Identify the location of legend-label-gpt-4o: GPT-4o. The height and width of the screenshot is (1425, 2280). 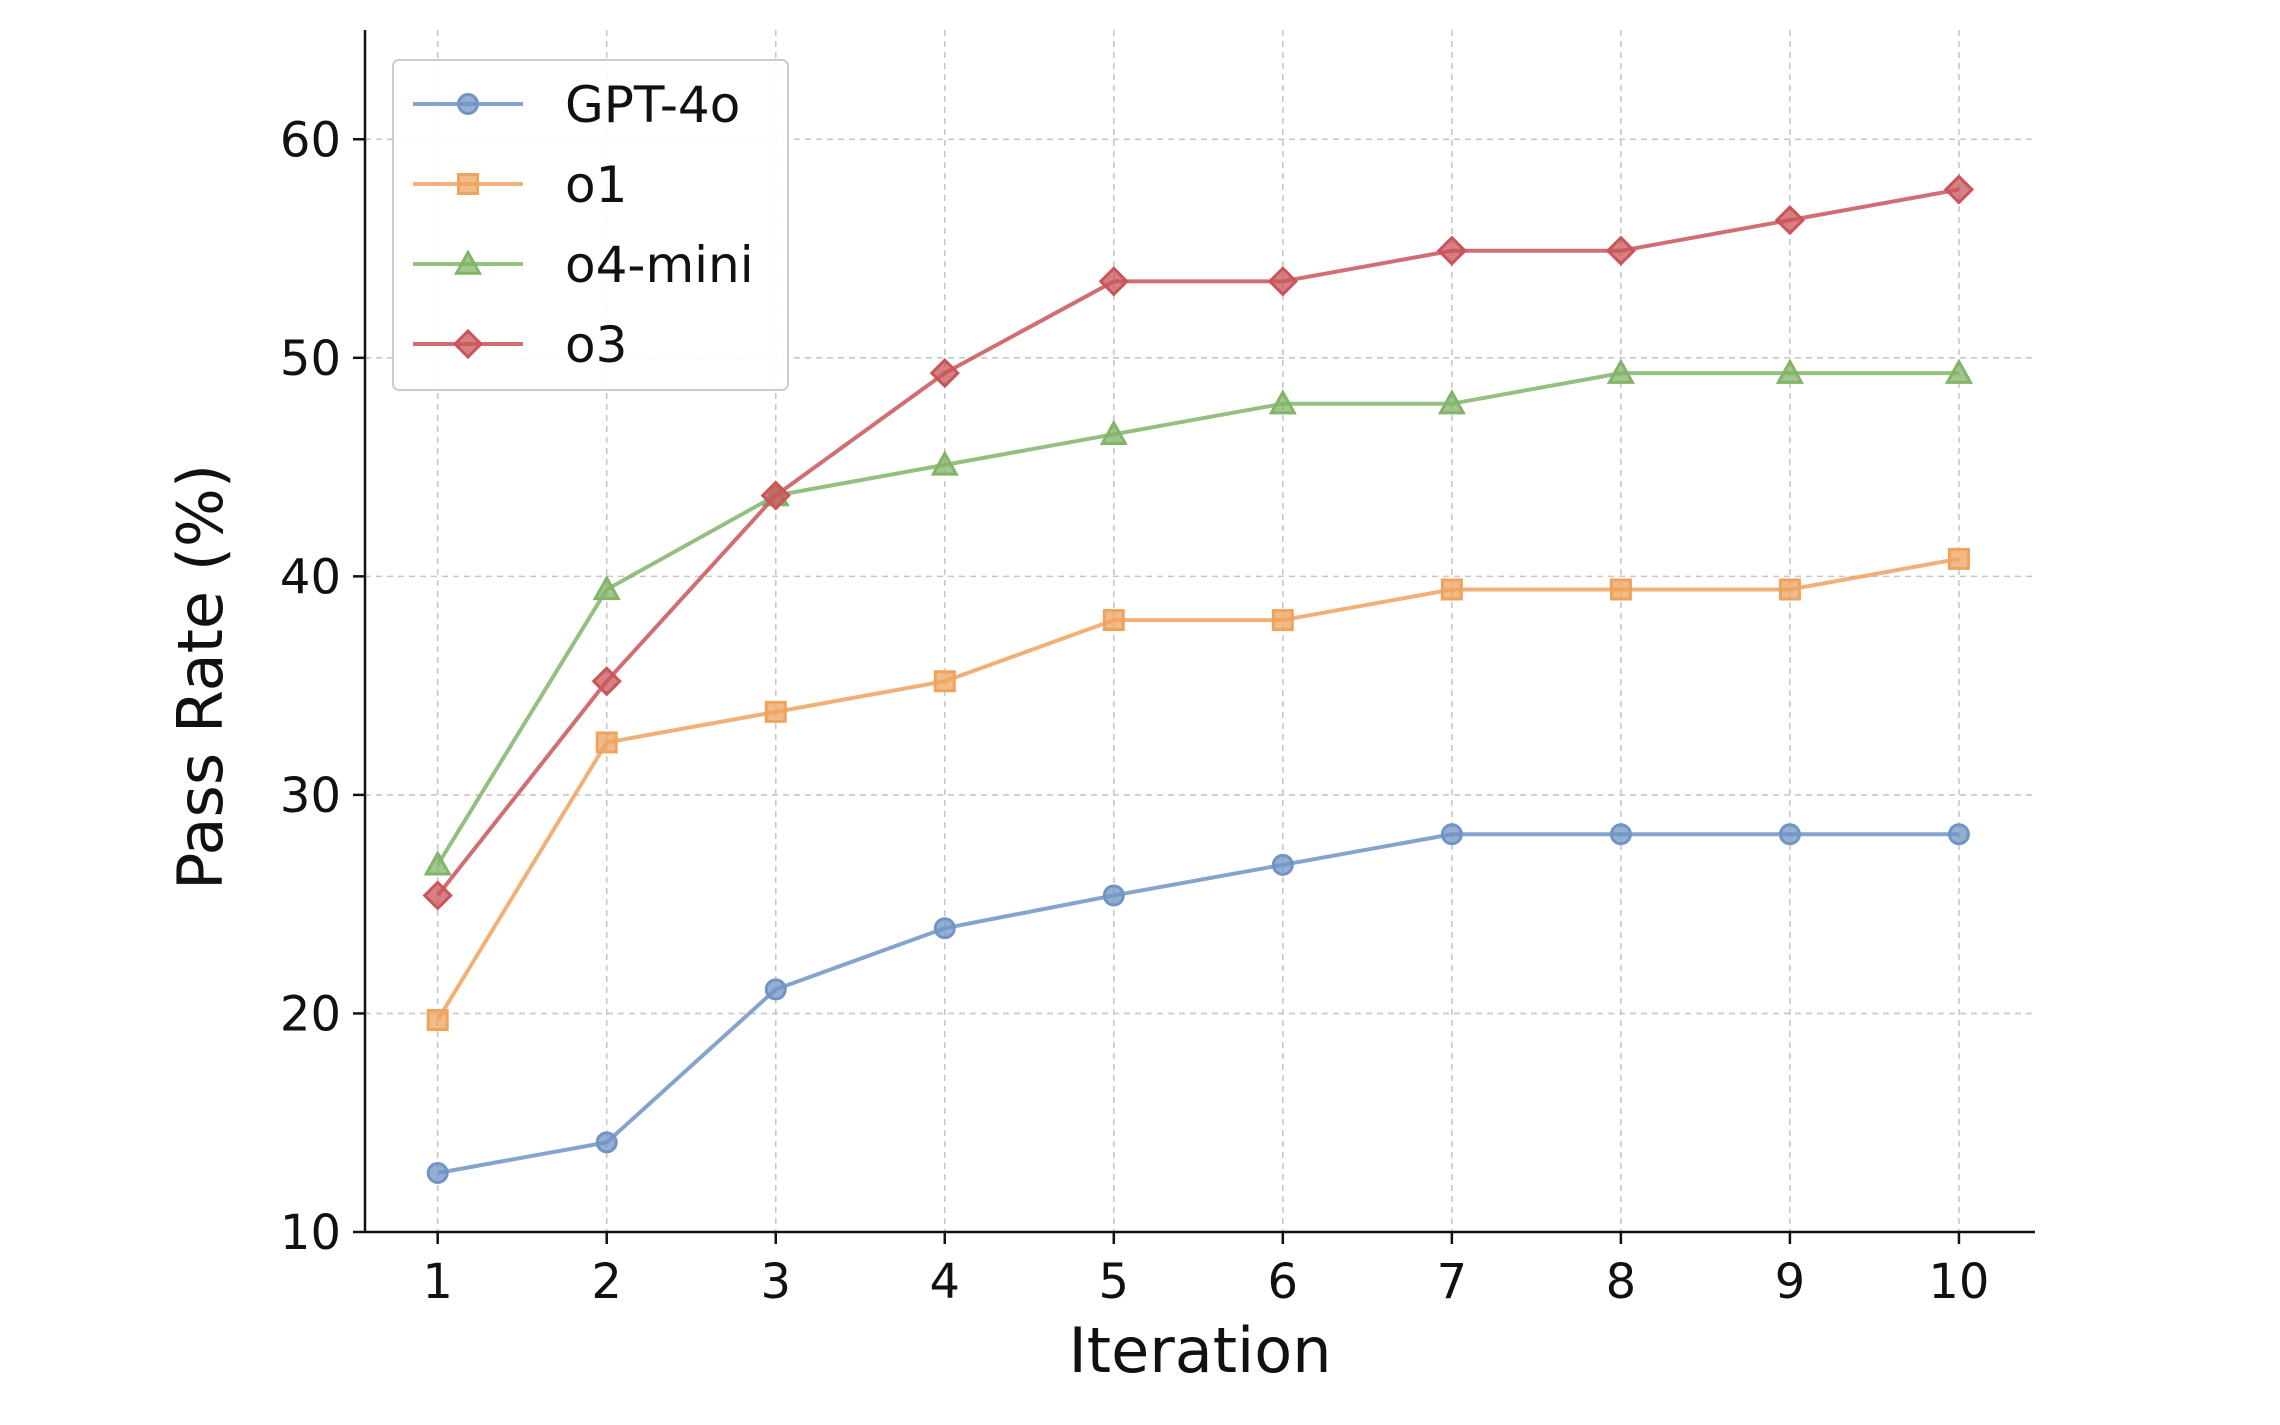
(652, 105).